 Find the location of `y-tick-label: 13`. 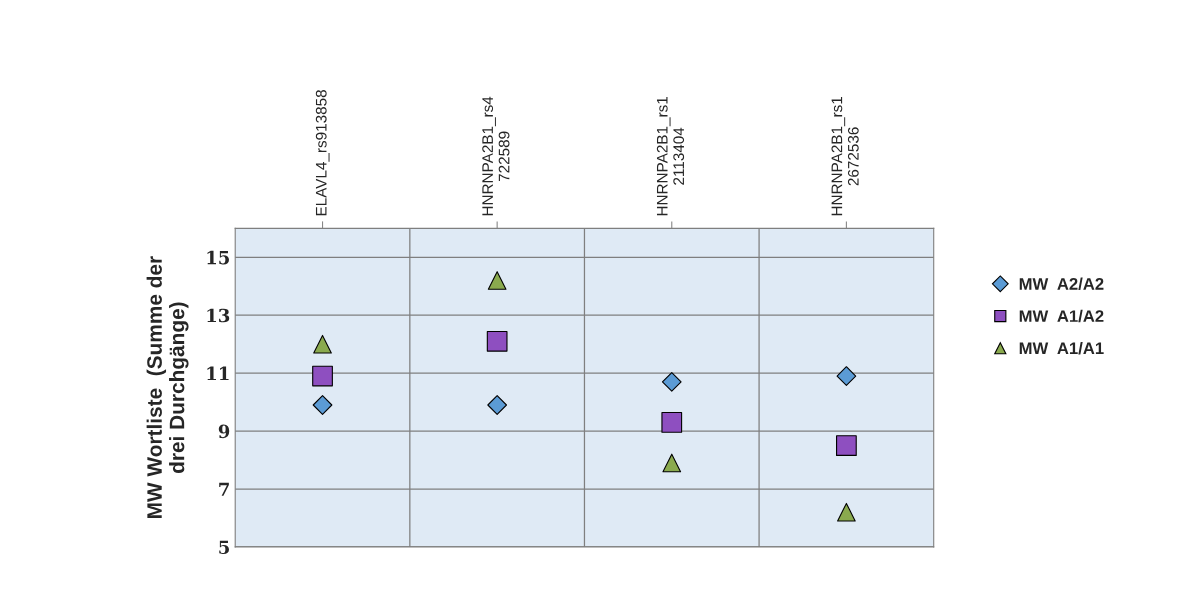

y-tick-label: 13 is located at coordinates (218, 315).